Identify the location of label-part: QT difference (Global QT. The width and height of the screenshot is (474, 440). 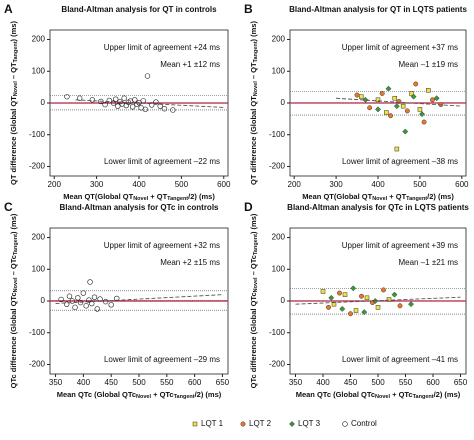
(13, 140).